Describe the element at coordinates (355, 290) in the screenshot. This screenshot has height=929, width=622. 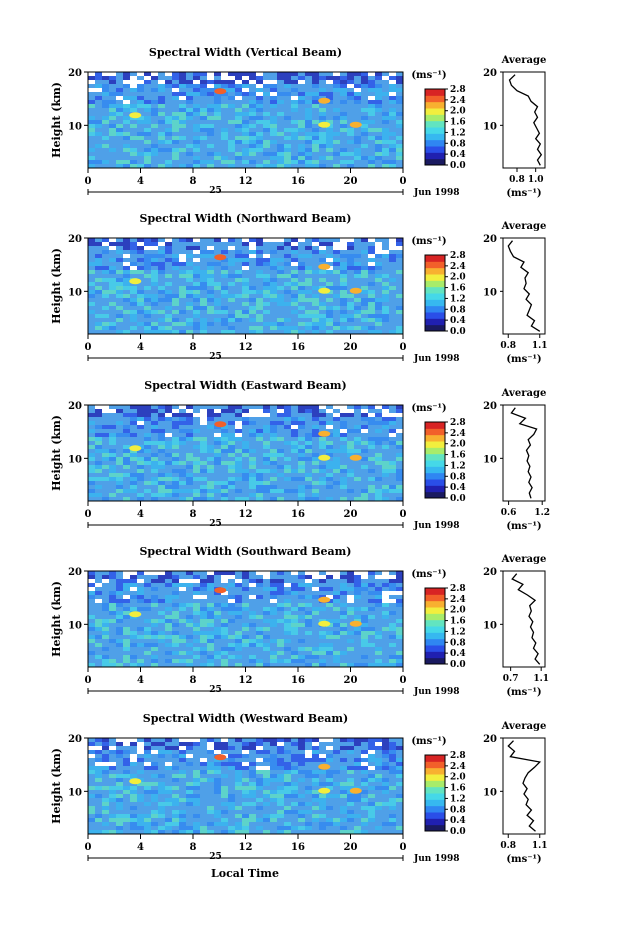
I see `hotspot` at that location.